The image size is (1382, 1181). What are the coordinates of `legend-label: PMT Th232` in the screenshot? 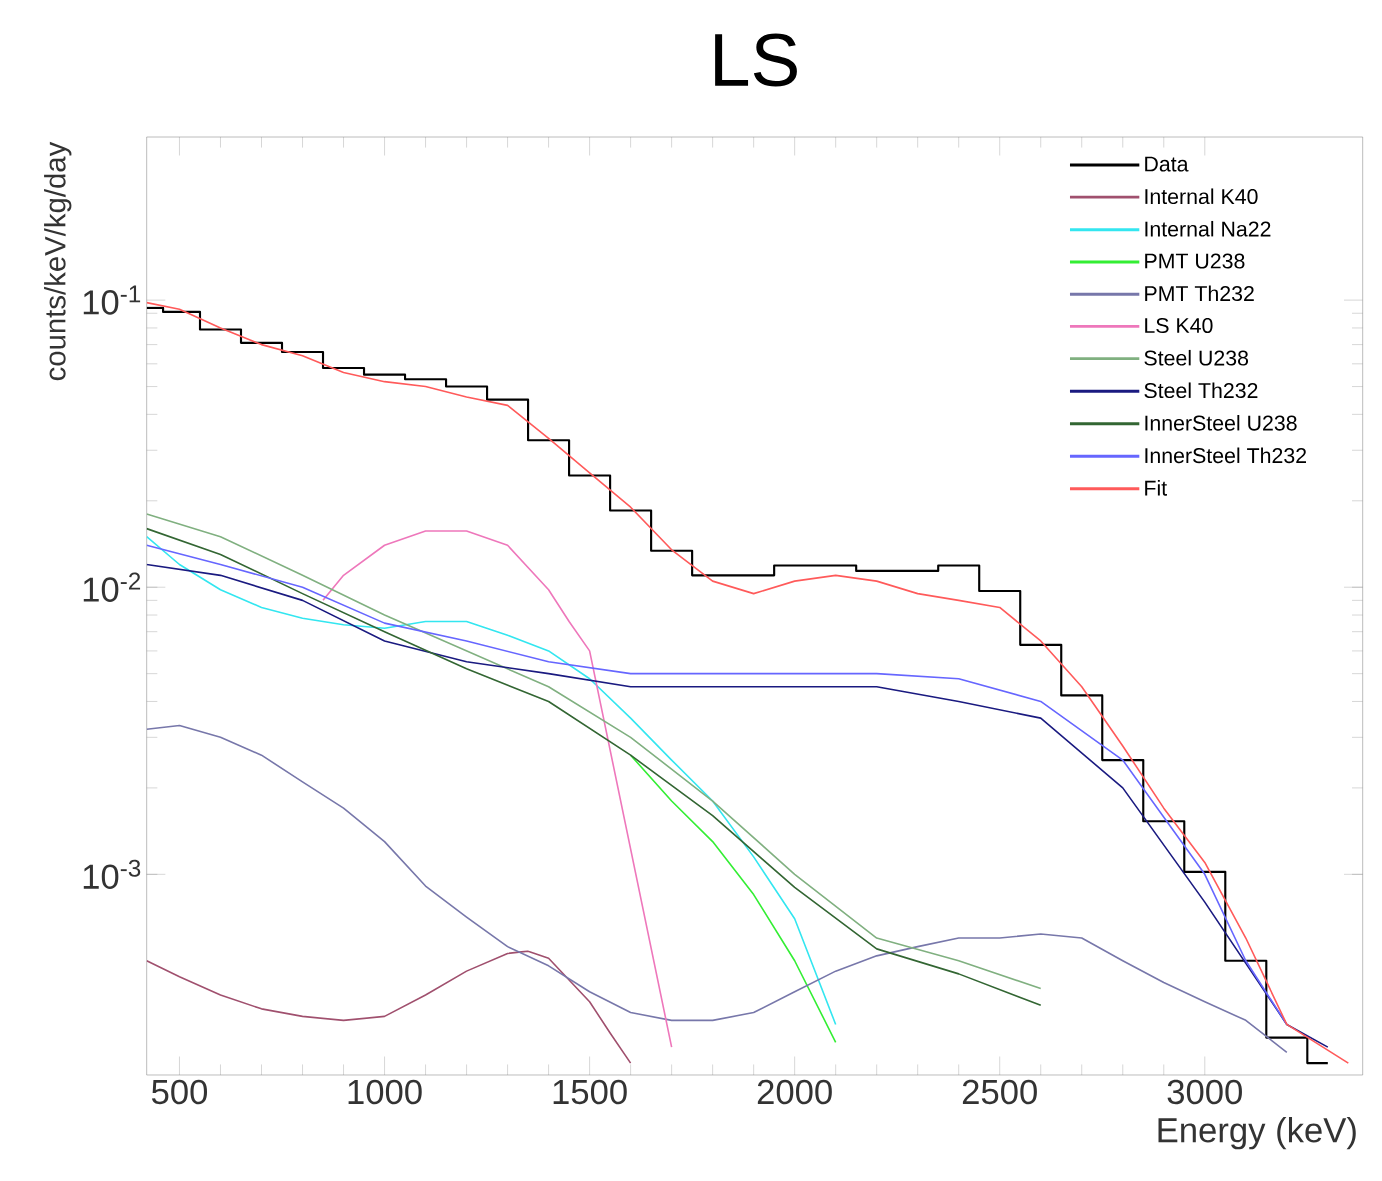 It's located at (1199, 293).